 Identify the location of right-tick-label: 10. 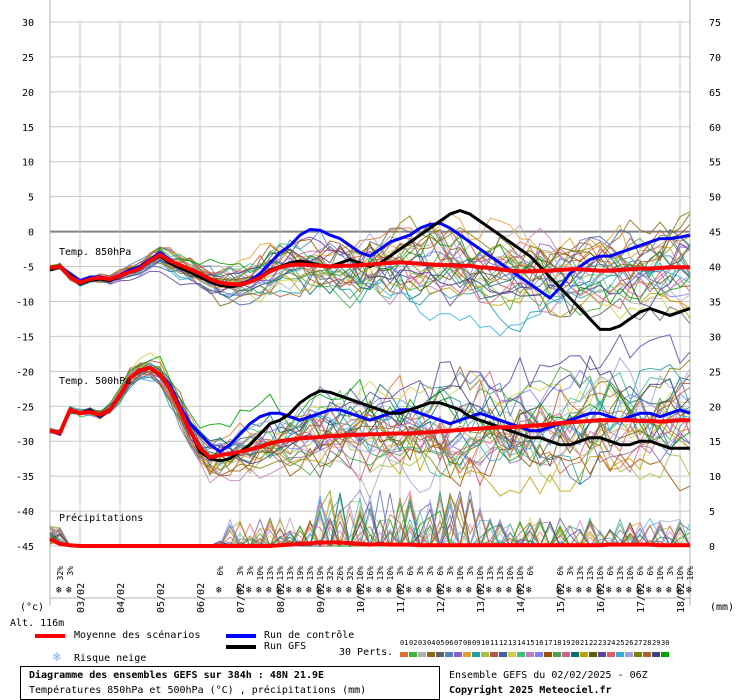
(715, 477).